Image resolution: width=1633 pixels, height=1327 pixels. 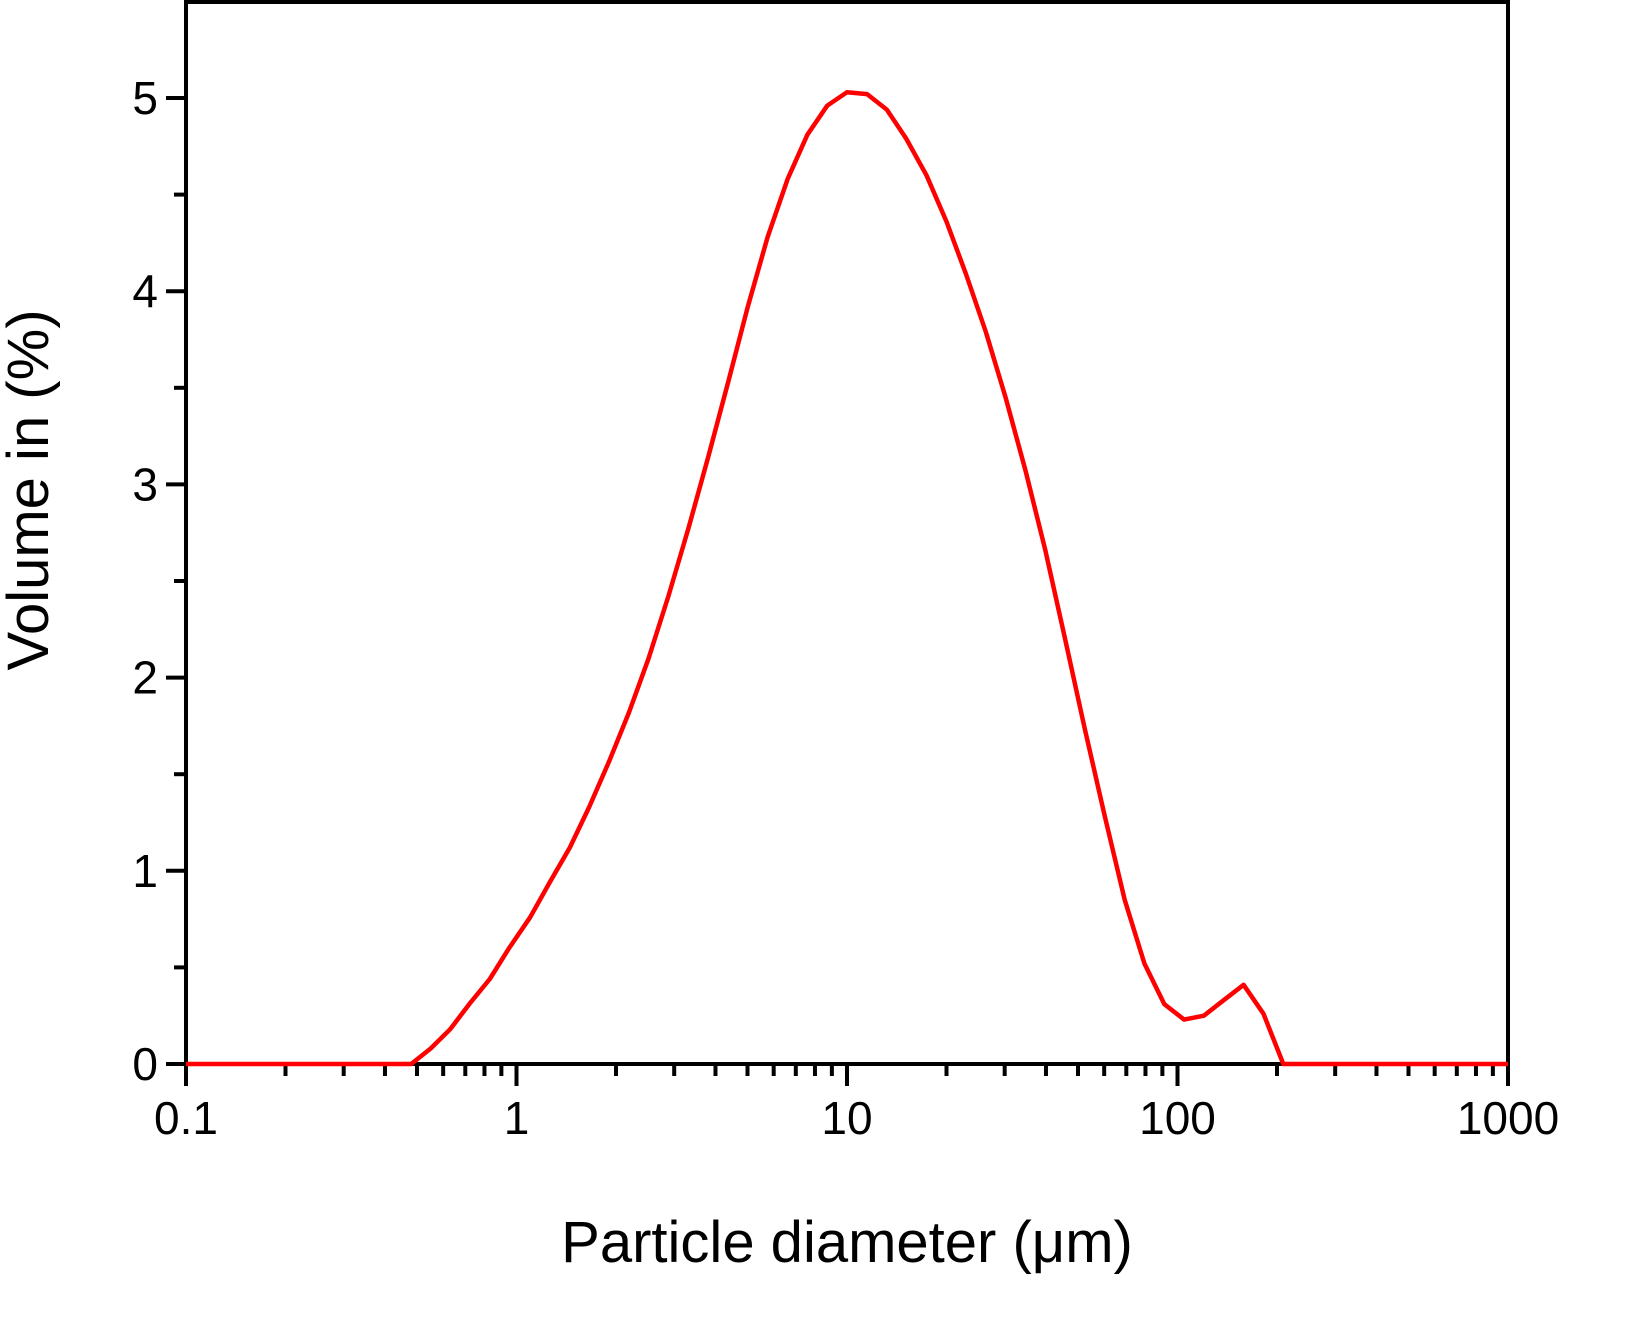 What do you see at coordinates (145, 1064) in the screenshot?
I see `y-tick-label: 0` at bounding box center [145, 1064].